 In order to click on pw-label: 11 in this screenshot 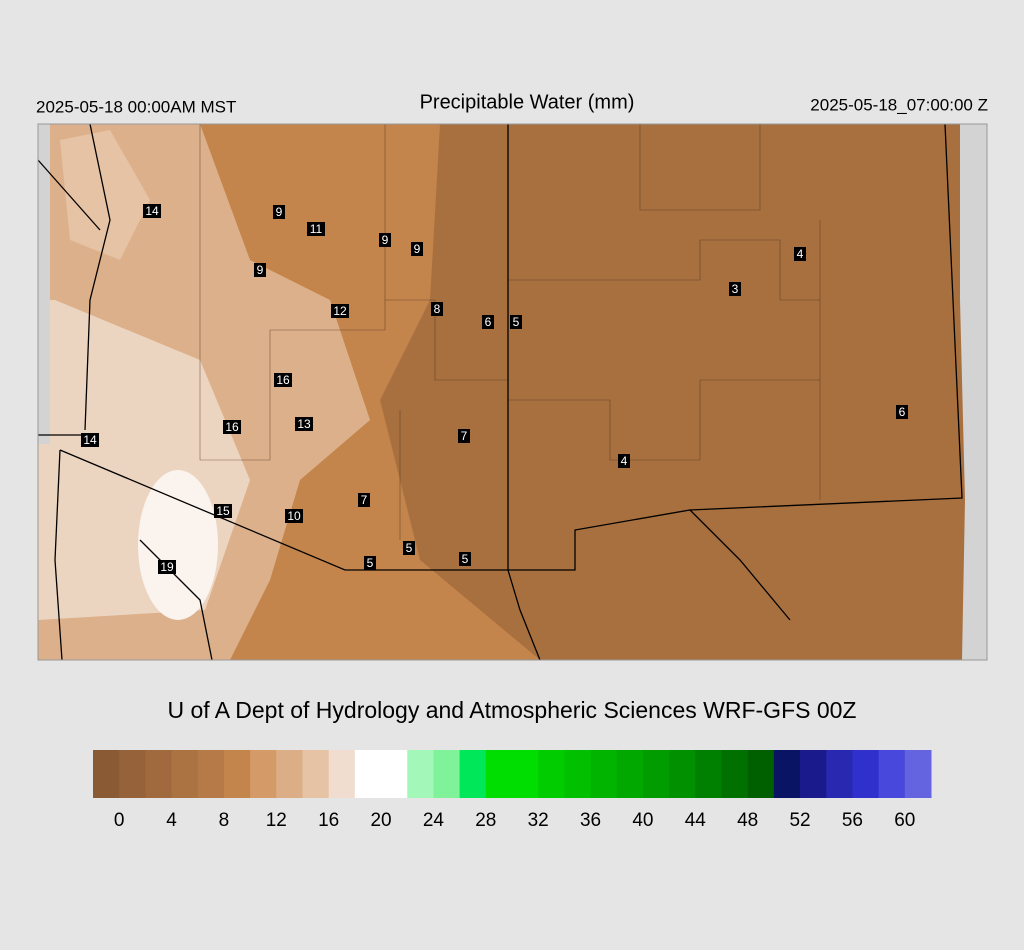, I will do `click(316, 229)`.